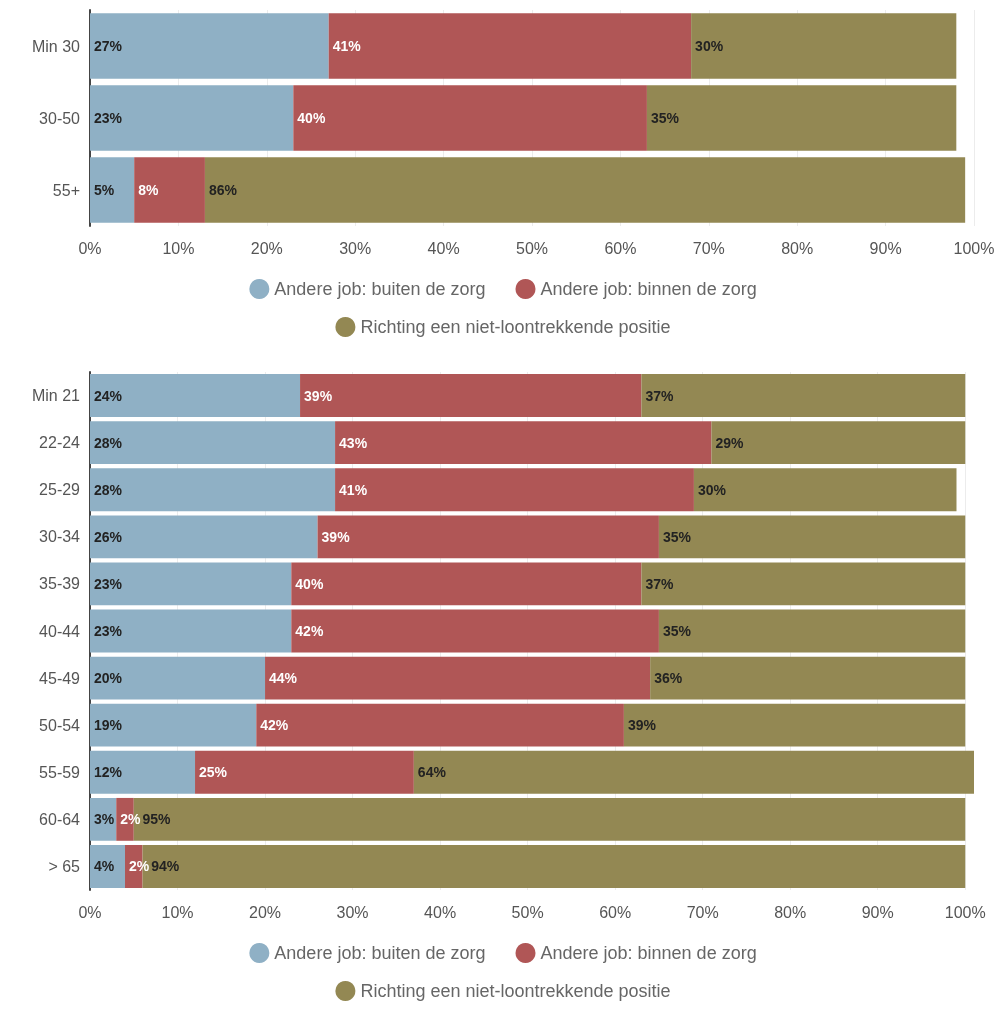  I want to click on data-label: 95%, so click(157, 819).